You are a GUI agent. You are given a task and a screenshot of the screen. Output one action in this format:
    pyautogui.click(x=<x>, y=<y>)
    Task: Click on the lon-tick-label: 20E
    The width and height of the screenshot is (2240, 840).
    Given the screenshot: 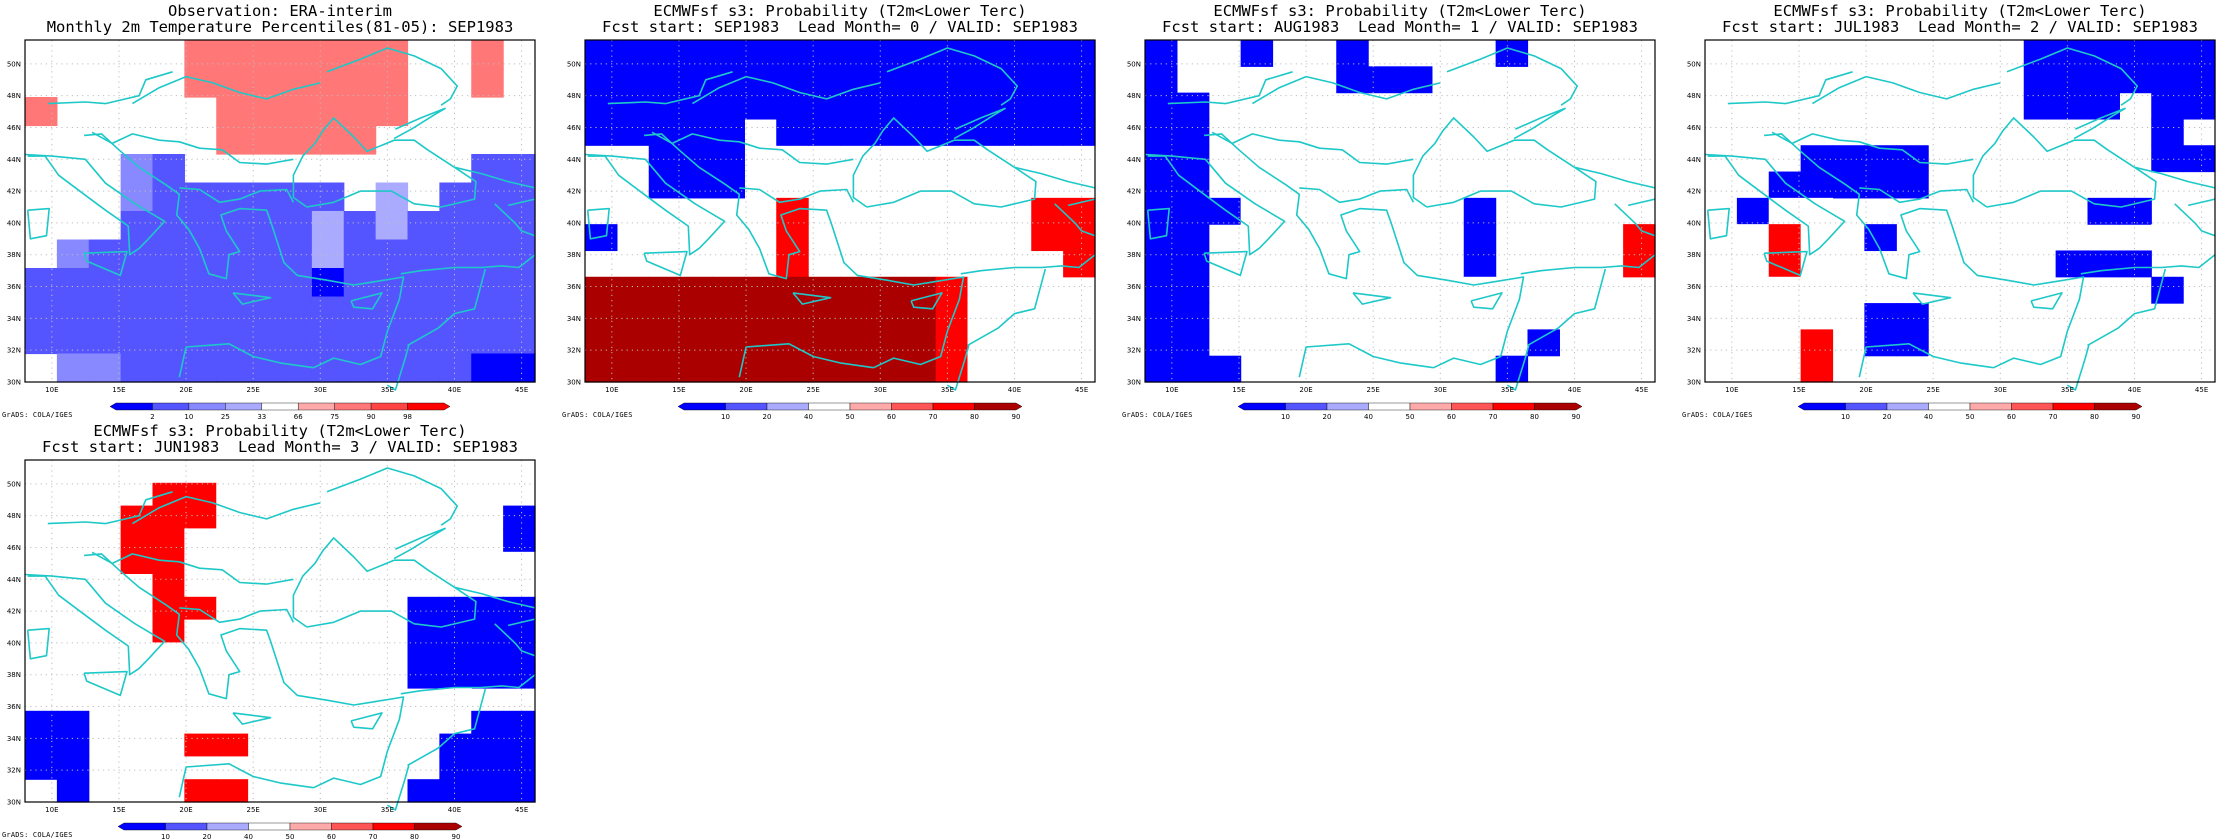 What is the action you would take?
    pyautogui.click(x=185, y=810)
    